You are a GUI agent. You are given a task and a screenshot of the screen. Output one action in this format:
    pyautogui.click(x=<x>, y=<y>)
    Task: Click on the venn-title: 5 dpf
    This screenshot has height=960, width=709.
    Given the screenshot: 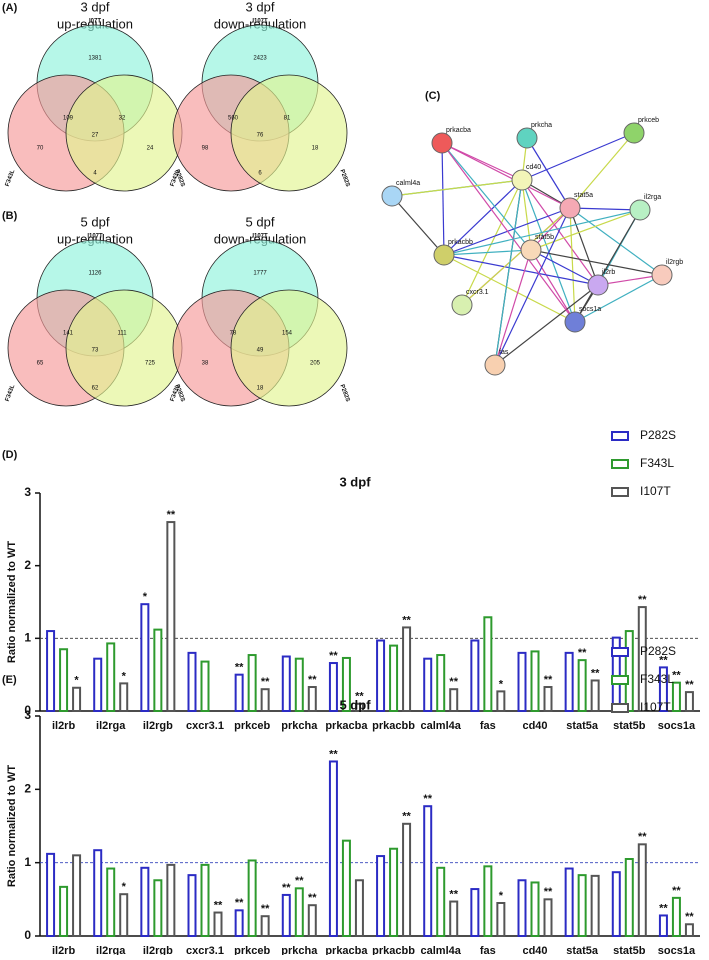 What is the action you would take?
    pyautogui.click(x=260, y=221)
    